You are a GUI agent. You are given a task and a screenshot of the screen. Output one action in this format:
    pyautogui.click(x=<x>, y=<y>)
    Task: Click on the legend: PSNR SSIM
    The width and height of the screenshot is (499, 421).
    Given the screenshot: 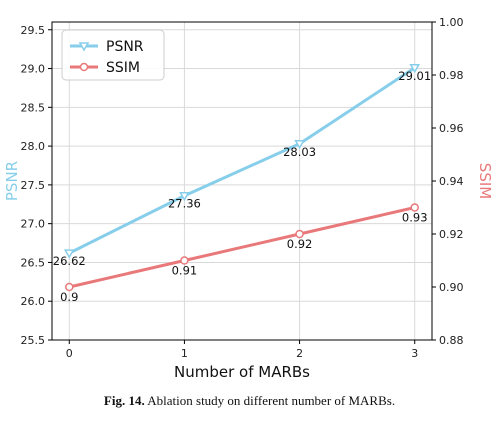 What is the action you would take?
    pyautogui.click(x=113, y=55)
    